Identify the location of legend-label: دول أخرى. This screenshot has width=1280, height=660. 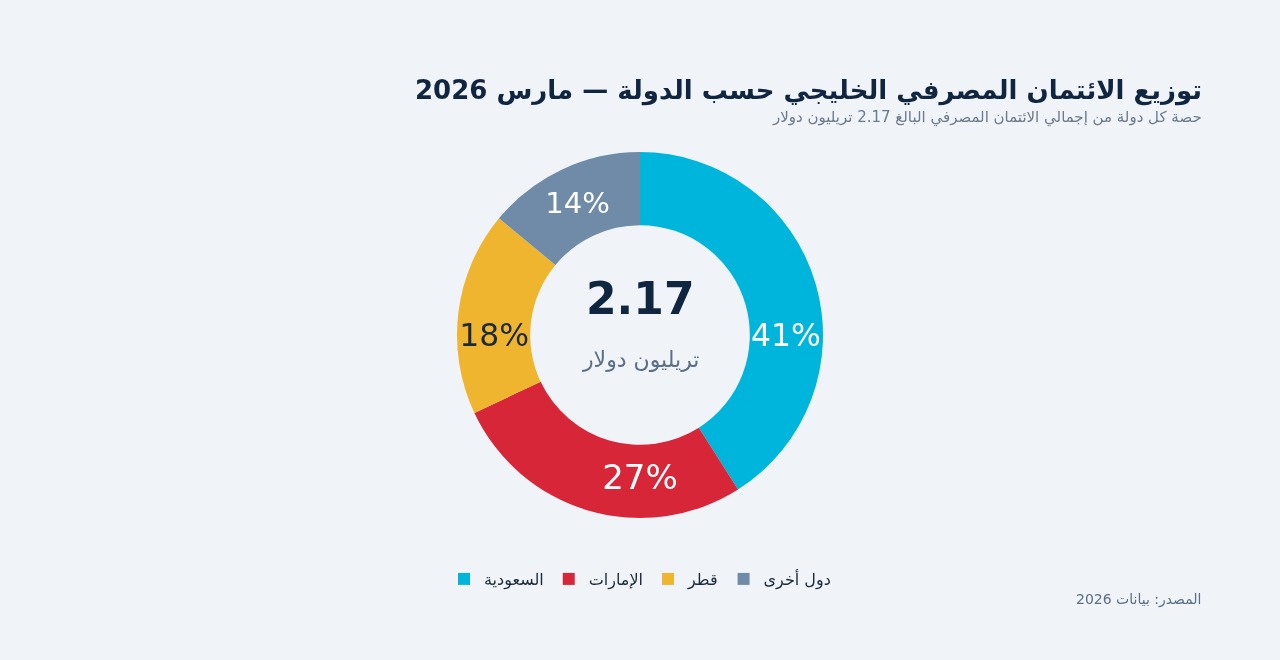
(797, 580).